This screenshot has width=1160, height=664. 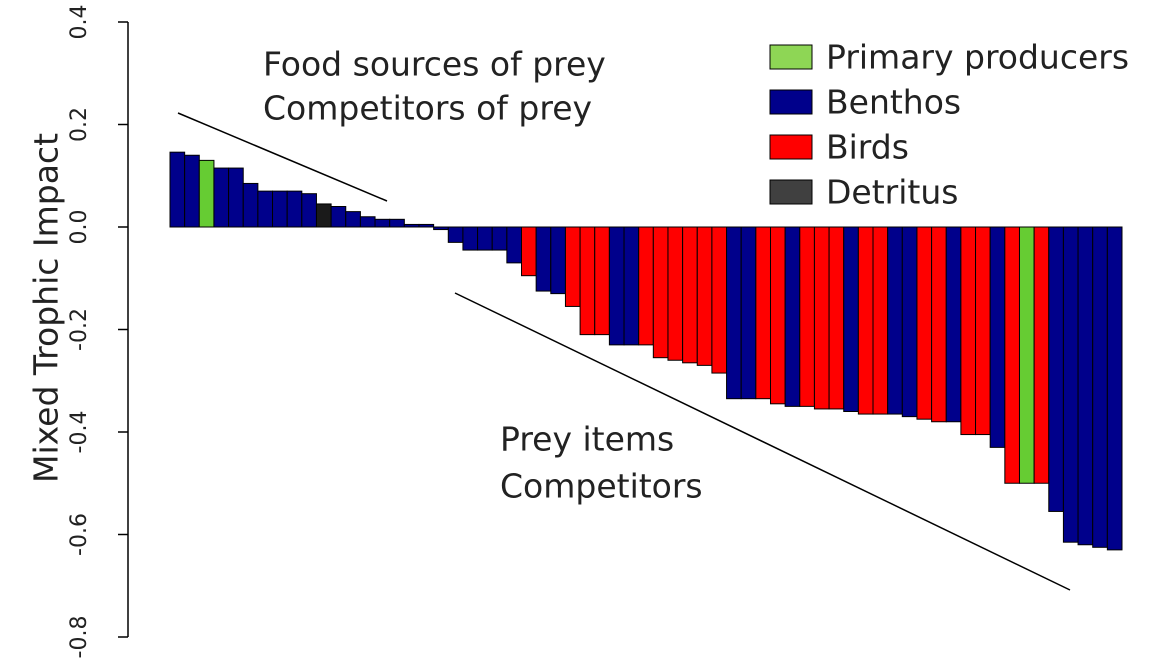 What do you see at coordinates (892, 192) in the screenshot?
I see `legend-label: Detritus` at bounding box center [892, 192].